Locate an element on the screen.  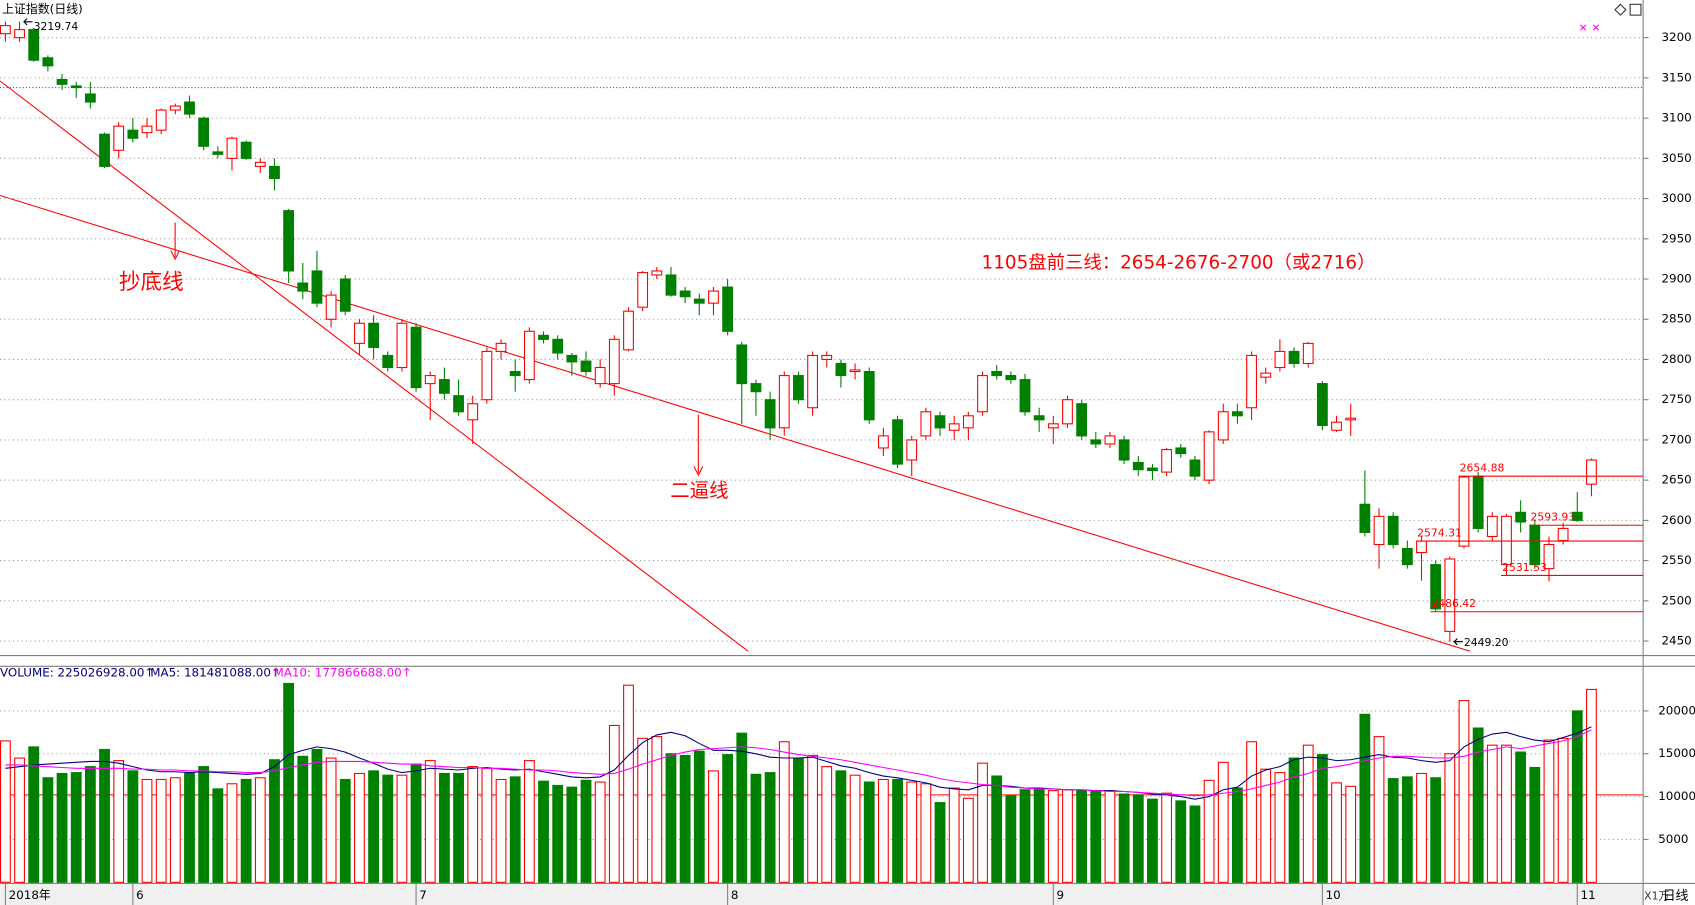
x-tick-label: 9 is located at coordinates (1061, 895).